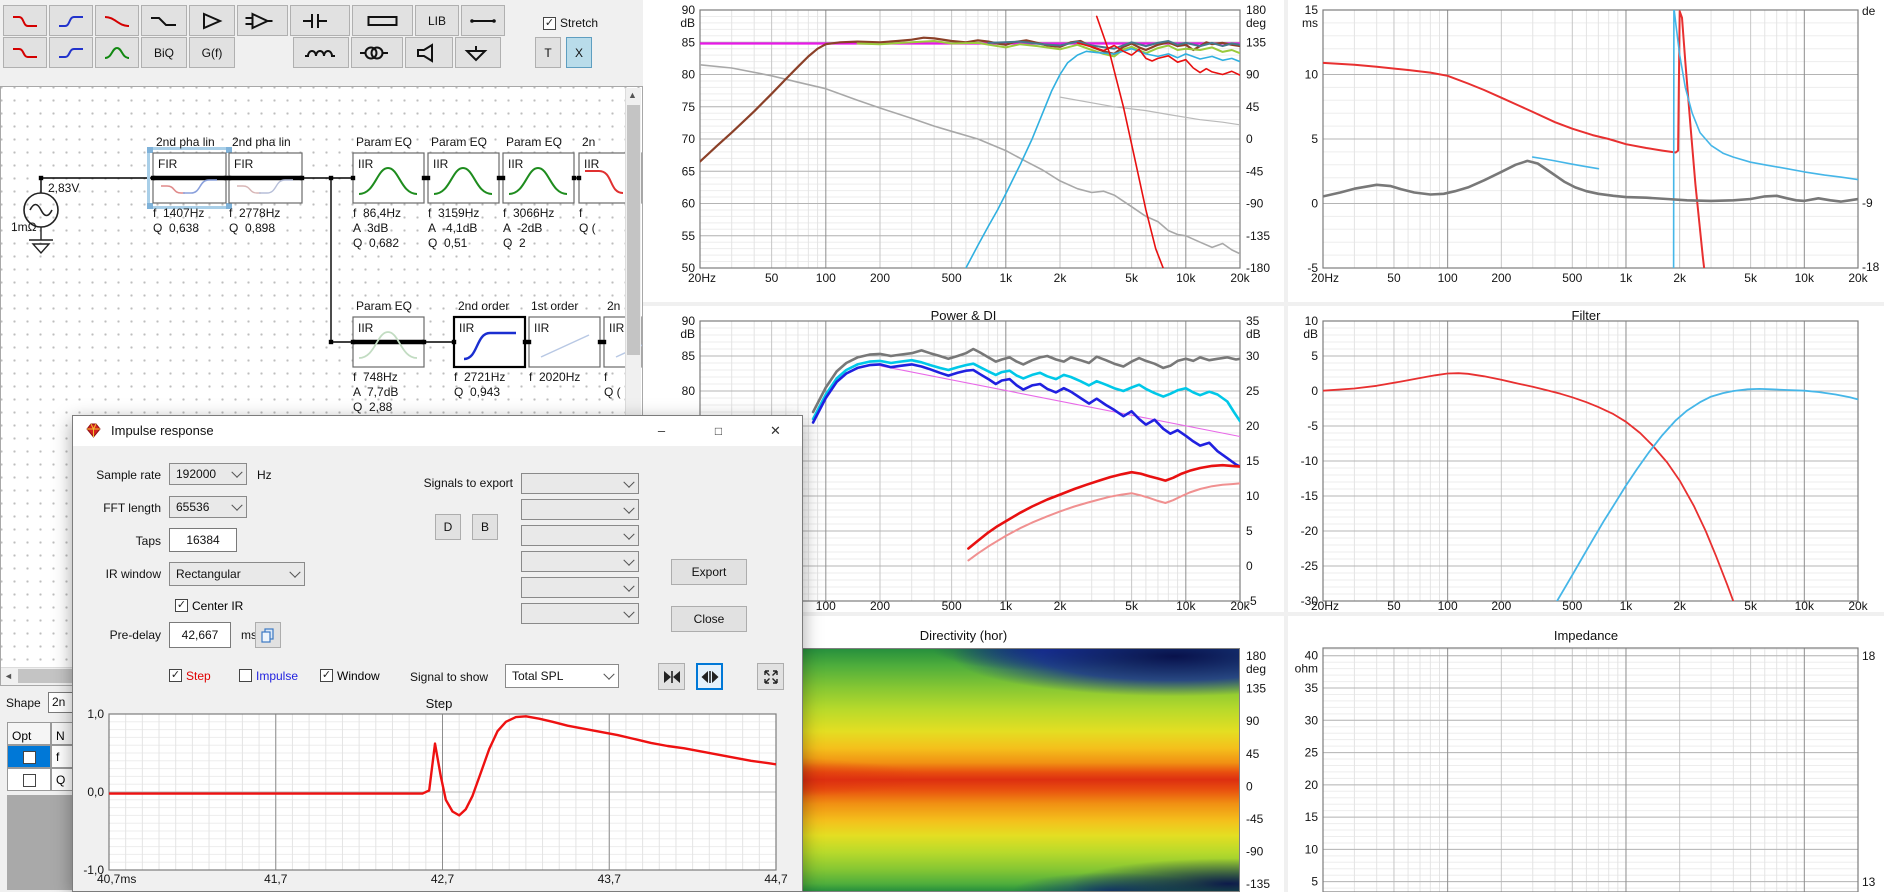 Image resolution: width=1884 pixels, height=892 pixels. Describe the element at coordinates (262, 20) in the screenshot. I see `opamp-icon` at that location.